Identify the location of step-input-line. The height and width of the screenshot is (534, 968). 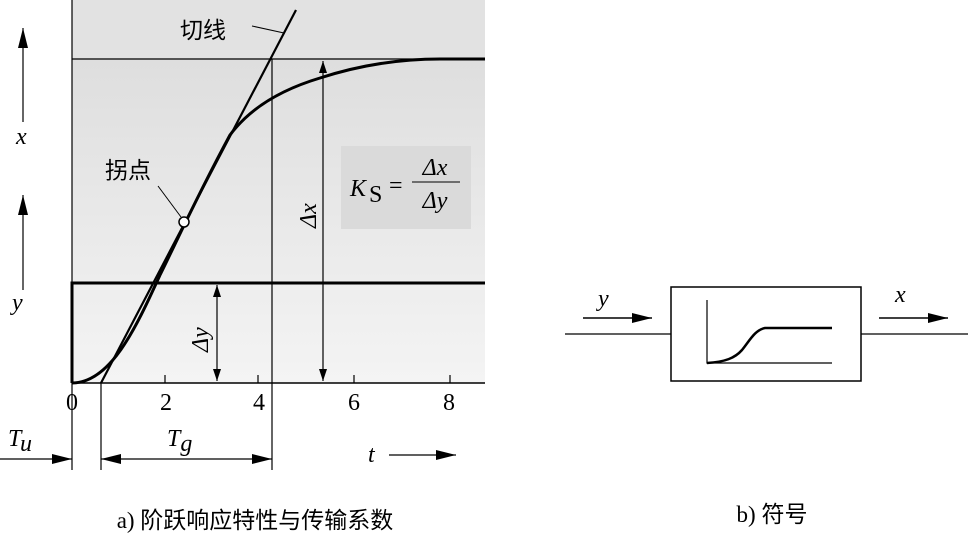
(277, 332).